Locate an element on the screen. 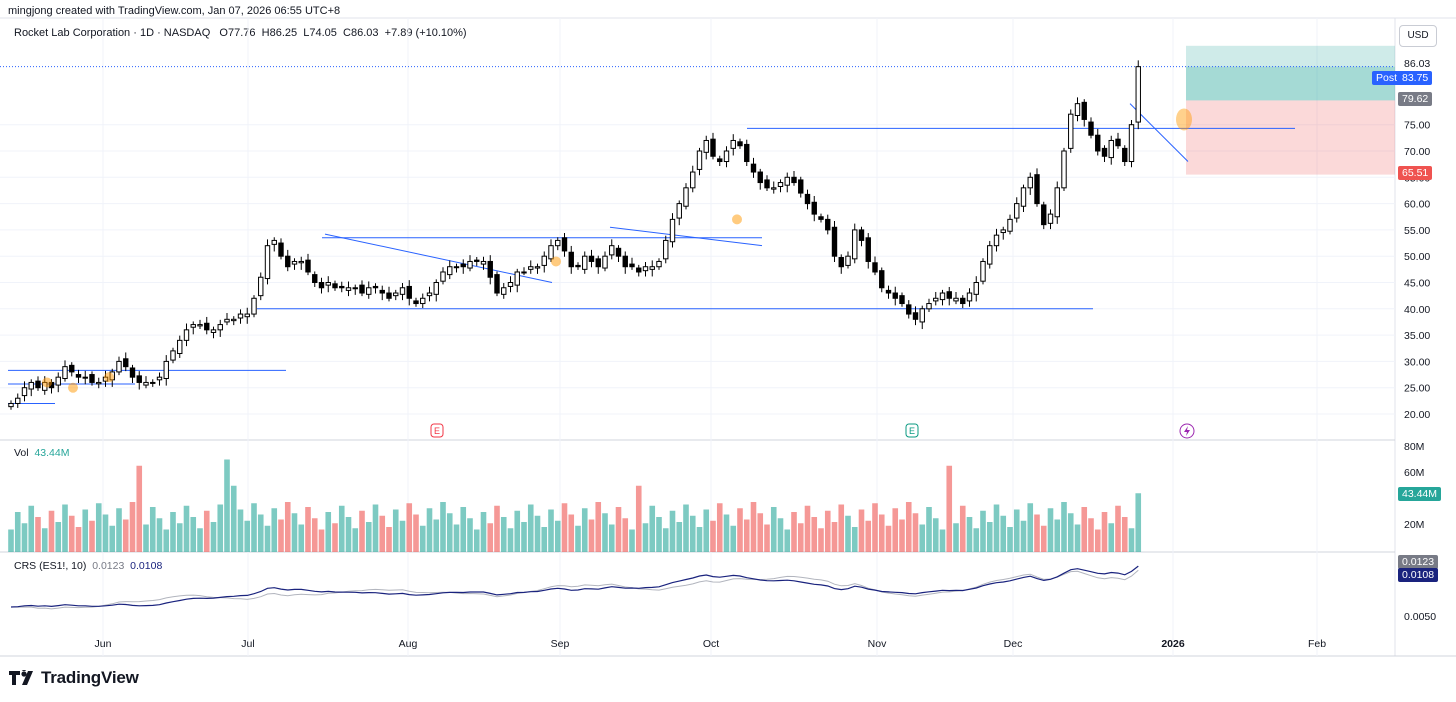 The height and width of the screenshot is (702, 1456). y-tick-label: 55.00 is located at coordinates (1417, 231).